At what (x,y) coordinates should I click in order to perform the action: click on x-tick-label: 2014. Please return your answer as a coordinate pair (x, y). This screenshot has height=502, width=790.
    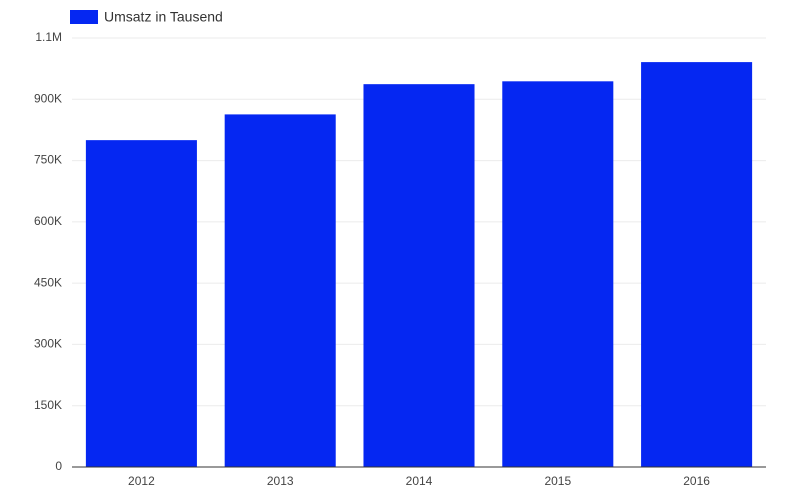
    Looking at the image, I should click on (419, 481).